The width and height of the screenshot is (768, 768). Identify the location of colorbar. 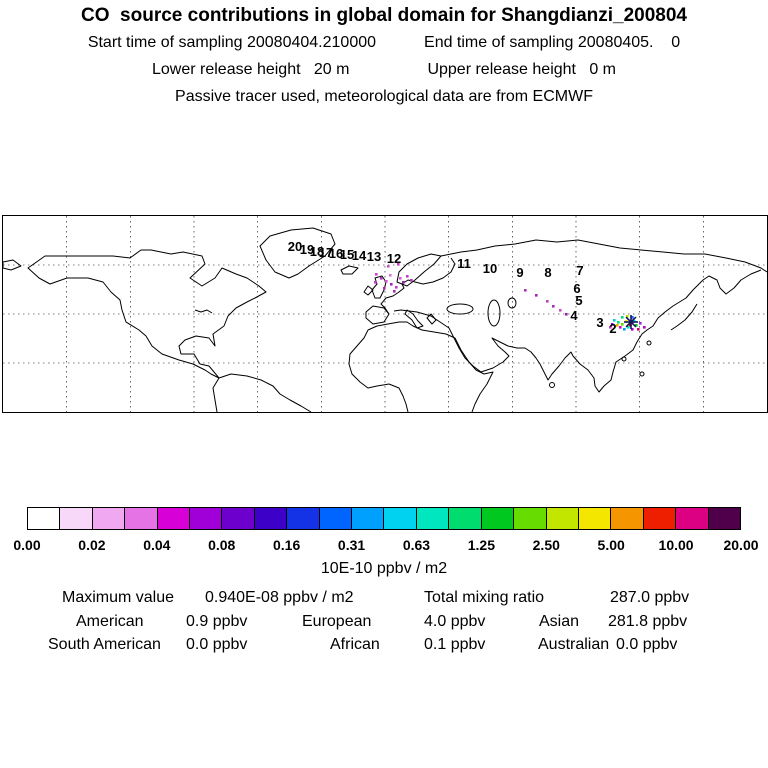
(384, 518).